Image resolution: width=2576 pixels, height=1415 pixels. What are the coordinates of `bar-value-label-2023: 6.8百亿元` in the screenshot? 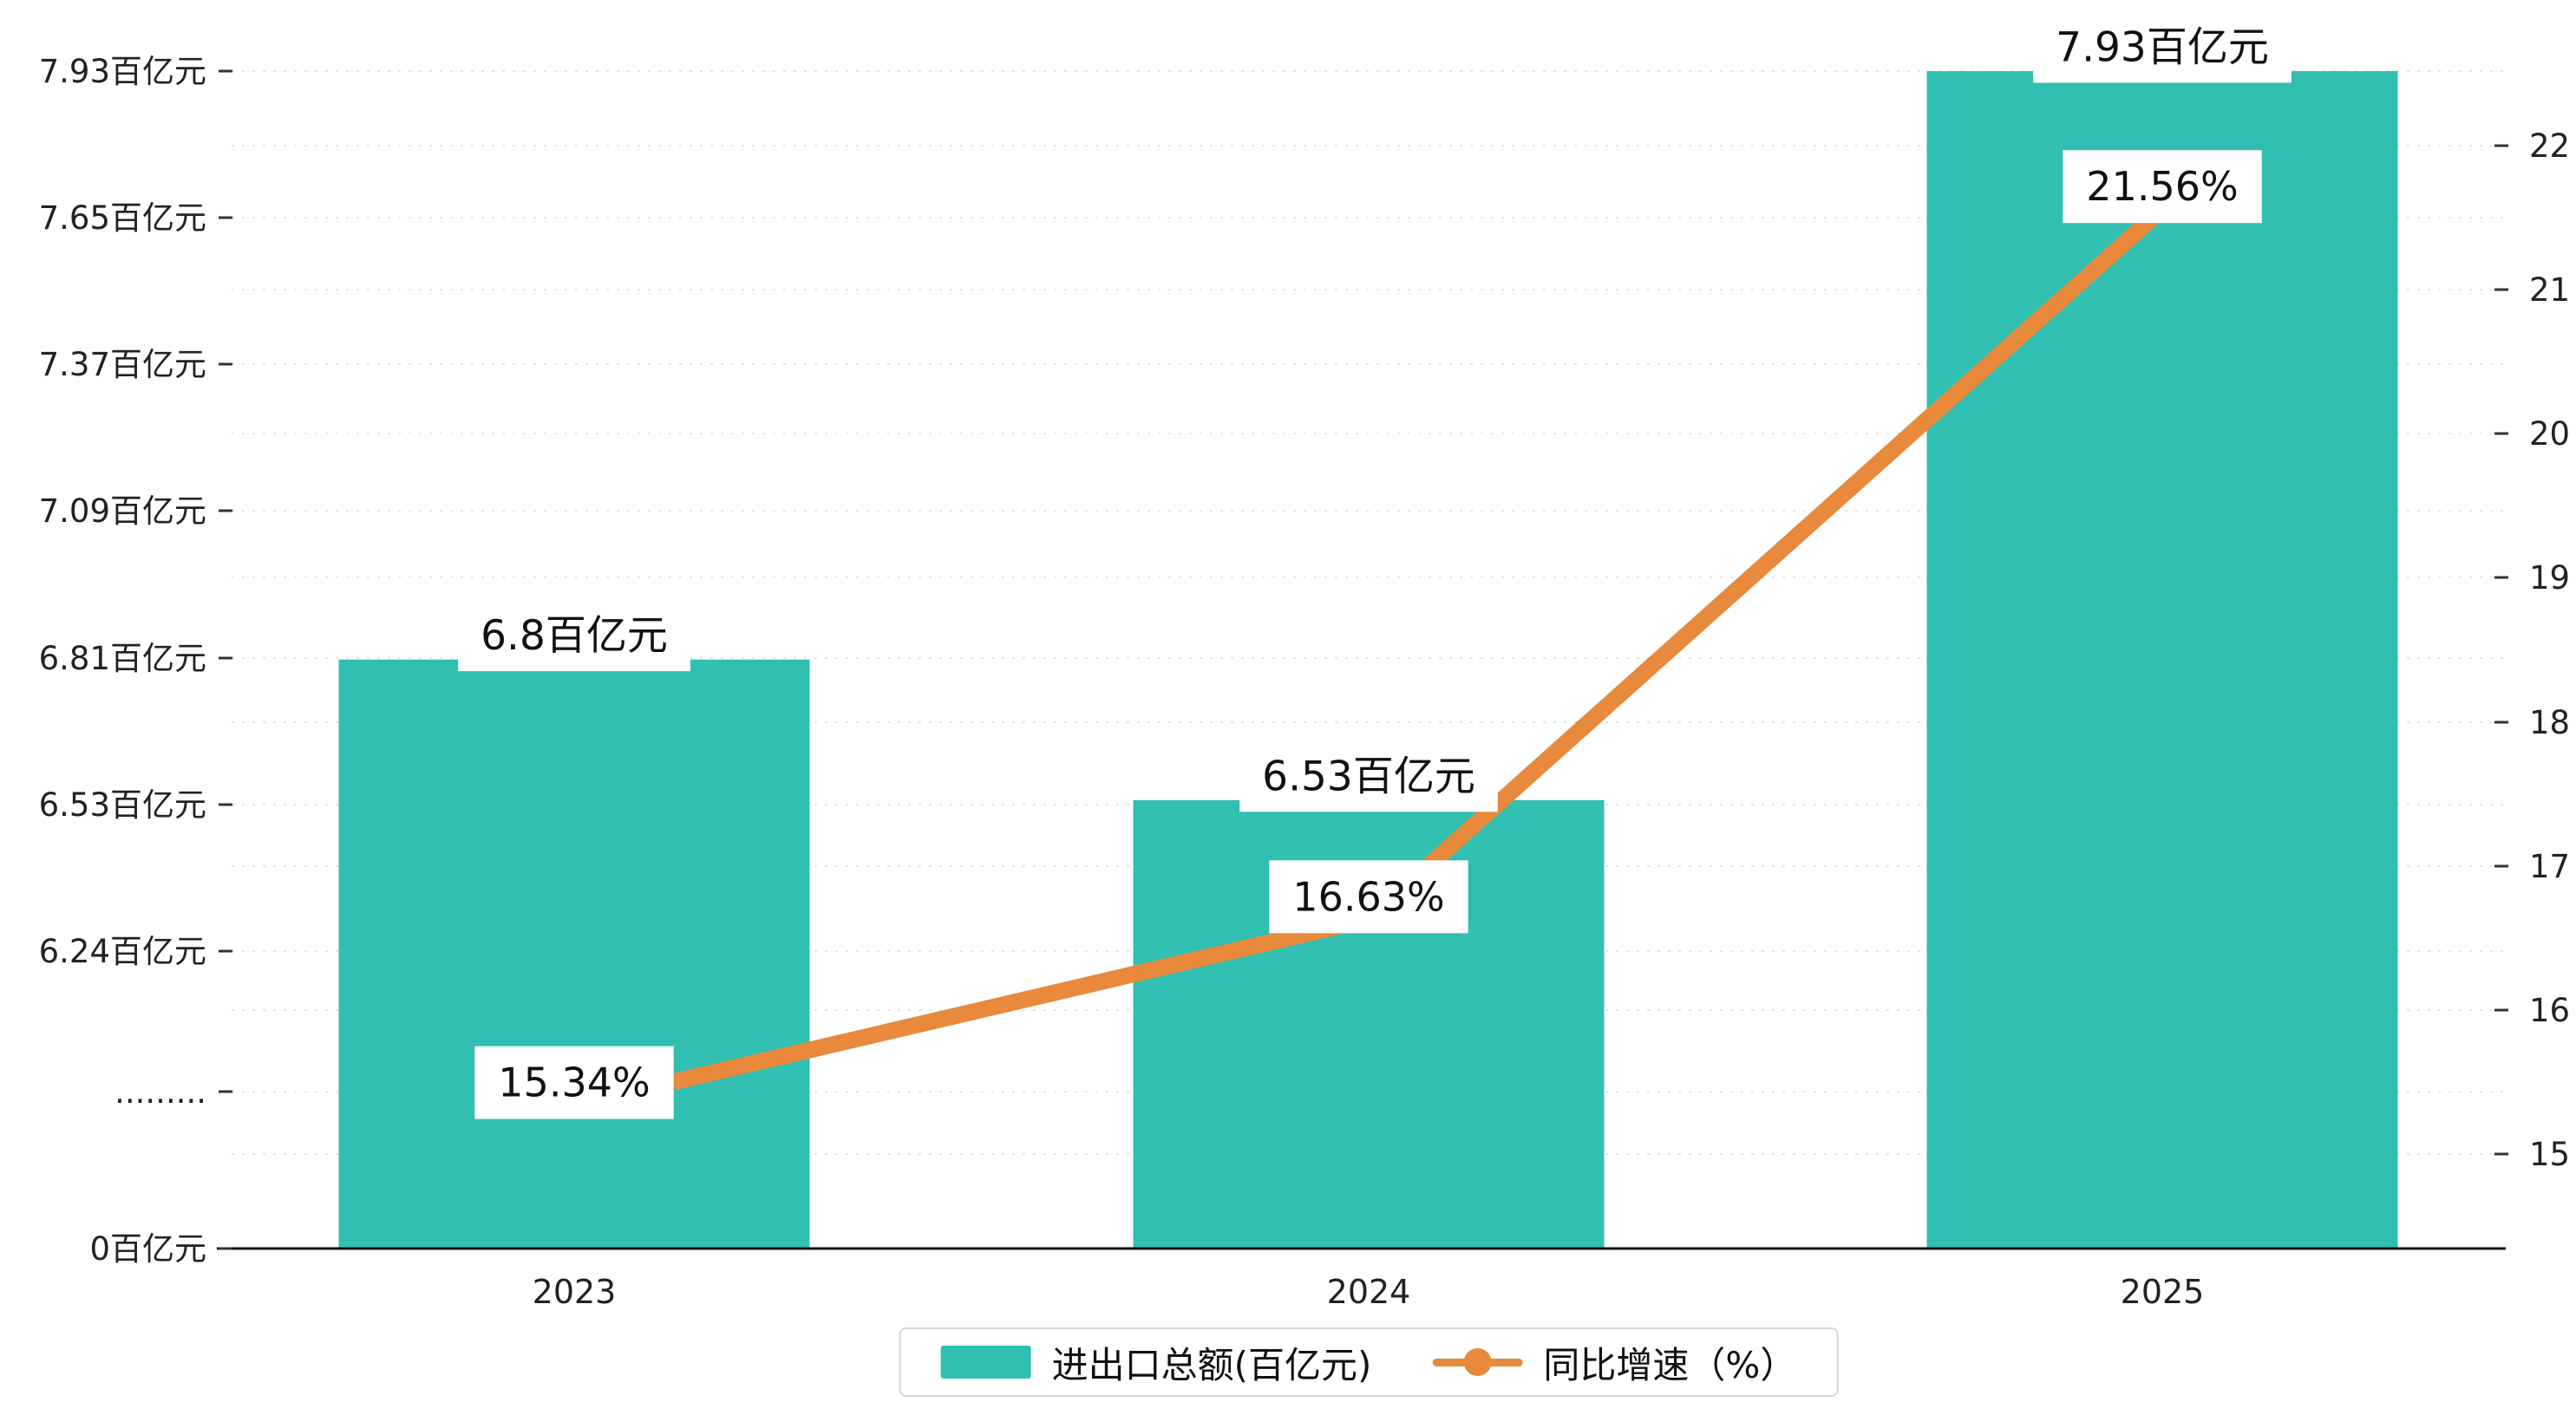 It's located at (574, 636).